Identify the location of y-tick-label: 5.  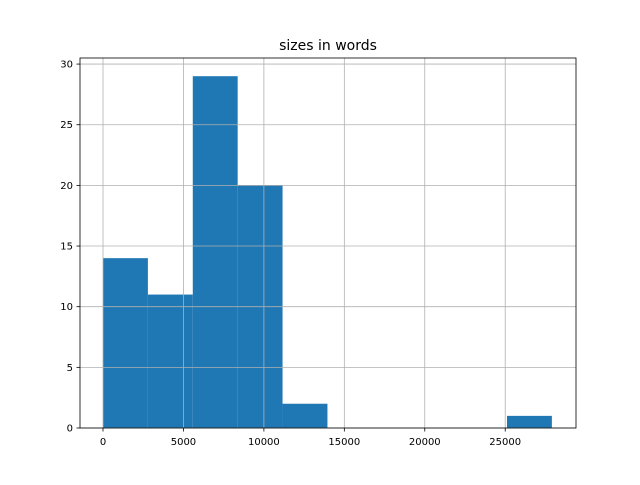
(70, 368).